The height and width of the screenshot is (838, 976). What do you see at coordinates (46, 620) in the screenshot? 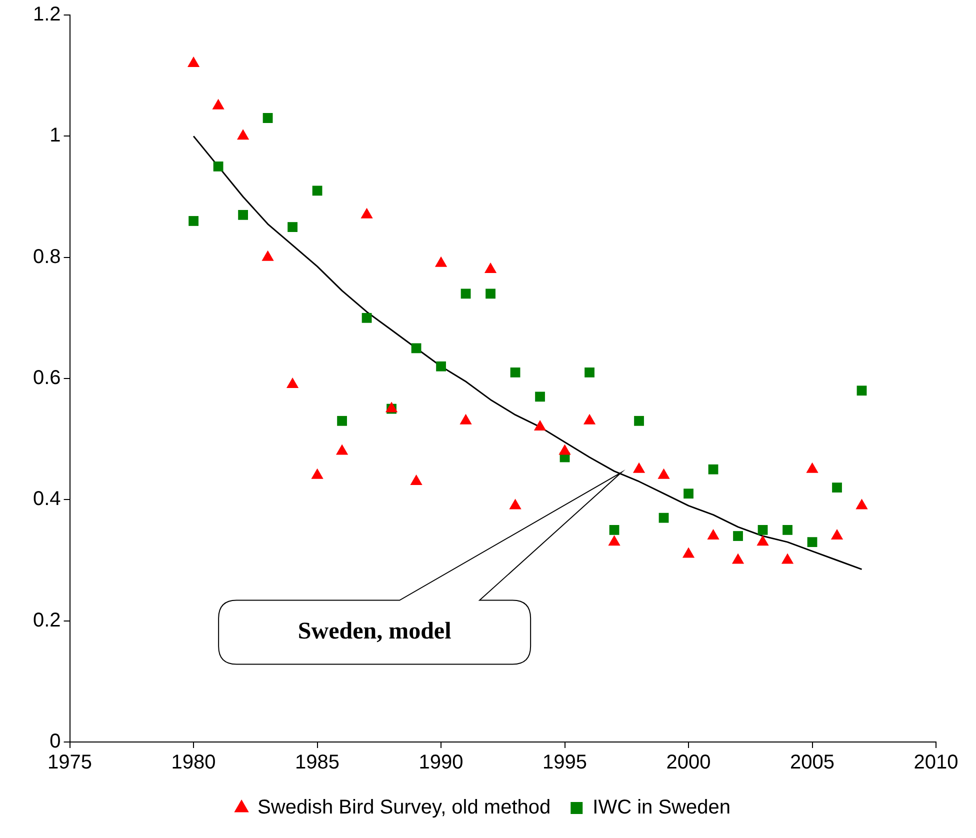
I see `y-tick-label: 0.2` at bounding box center [46, 620].